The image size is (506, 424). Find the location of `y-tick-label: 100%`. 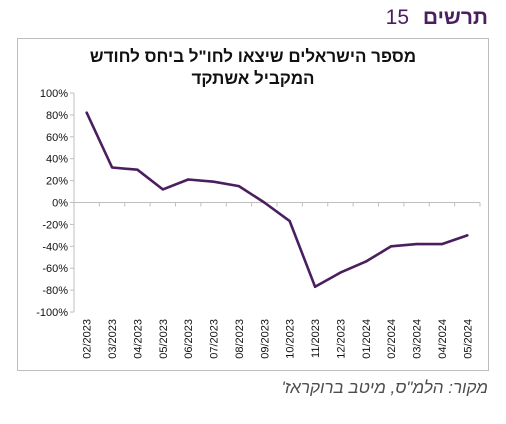

y-tick-label: 100% is located at coordinates (54, 94).